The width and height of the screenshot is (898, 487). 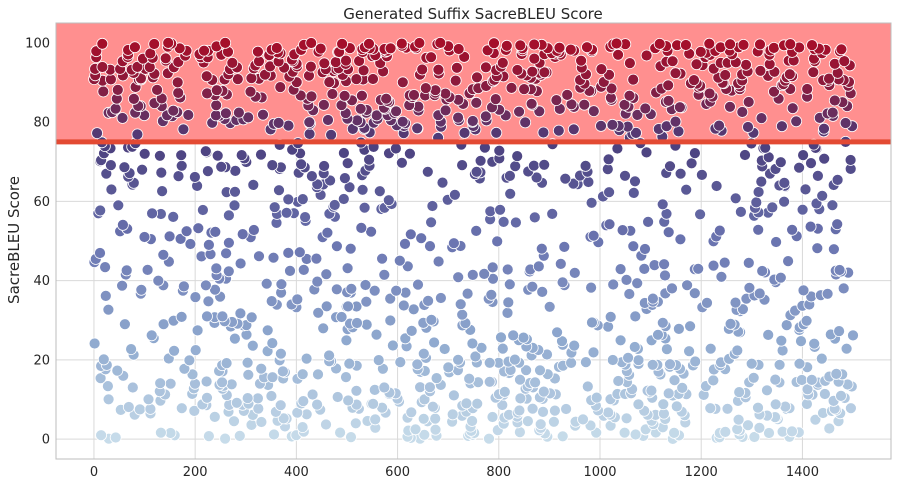 What do you see at coordinates (46, 440) in the screenshot?
I see `y-tick-label: 0` at bounding box center [46, 440].